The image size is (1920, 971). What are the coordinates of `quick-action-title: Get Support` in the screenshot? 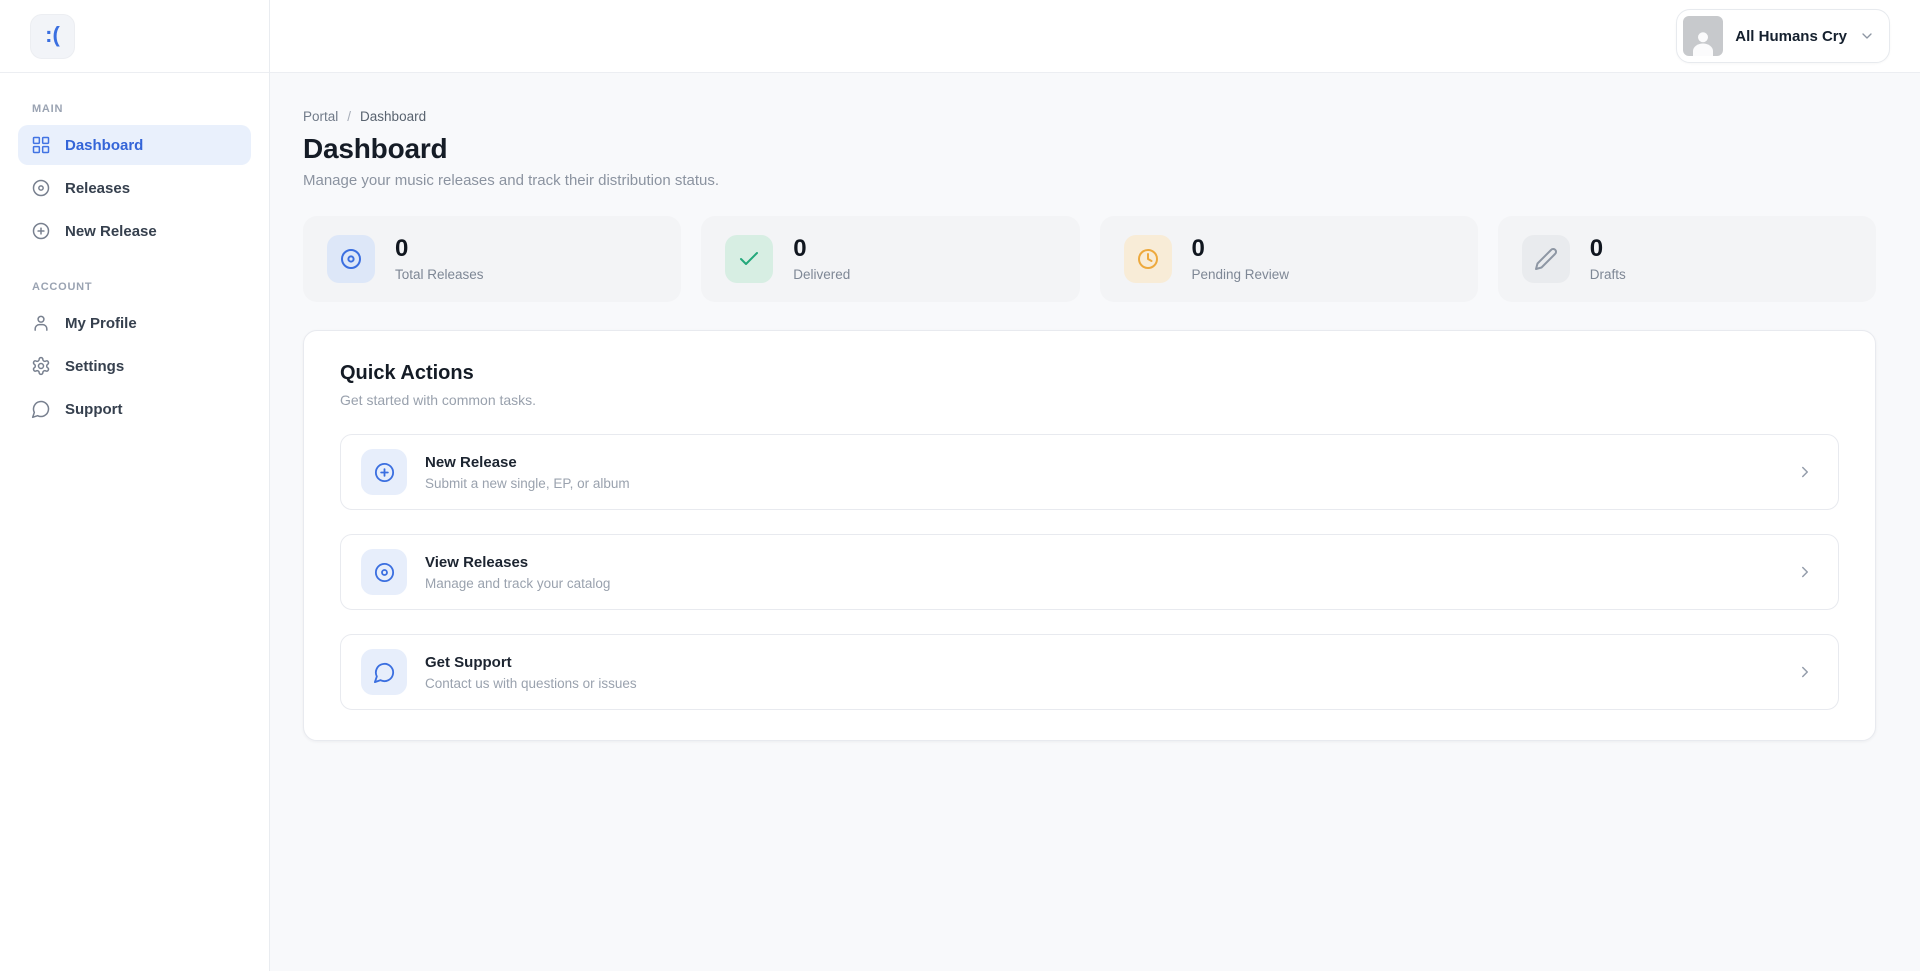 It's located at (468, 662).